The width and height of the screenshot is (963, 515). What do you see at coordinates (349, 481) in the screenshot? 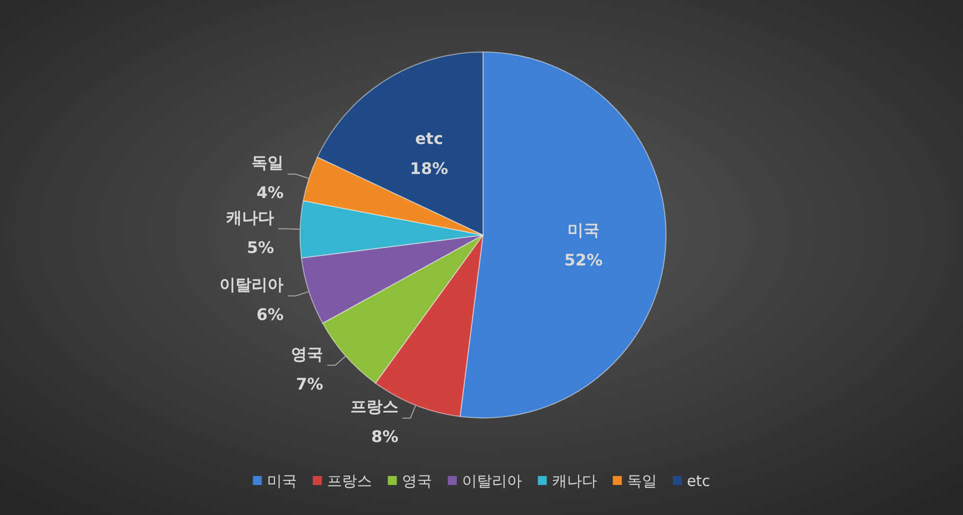
I see `legend-label: 프랑스` at bounding box center [349, 481].